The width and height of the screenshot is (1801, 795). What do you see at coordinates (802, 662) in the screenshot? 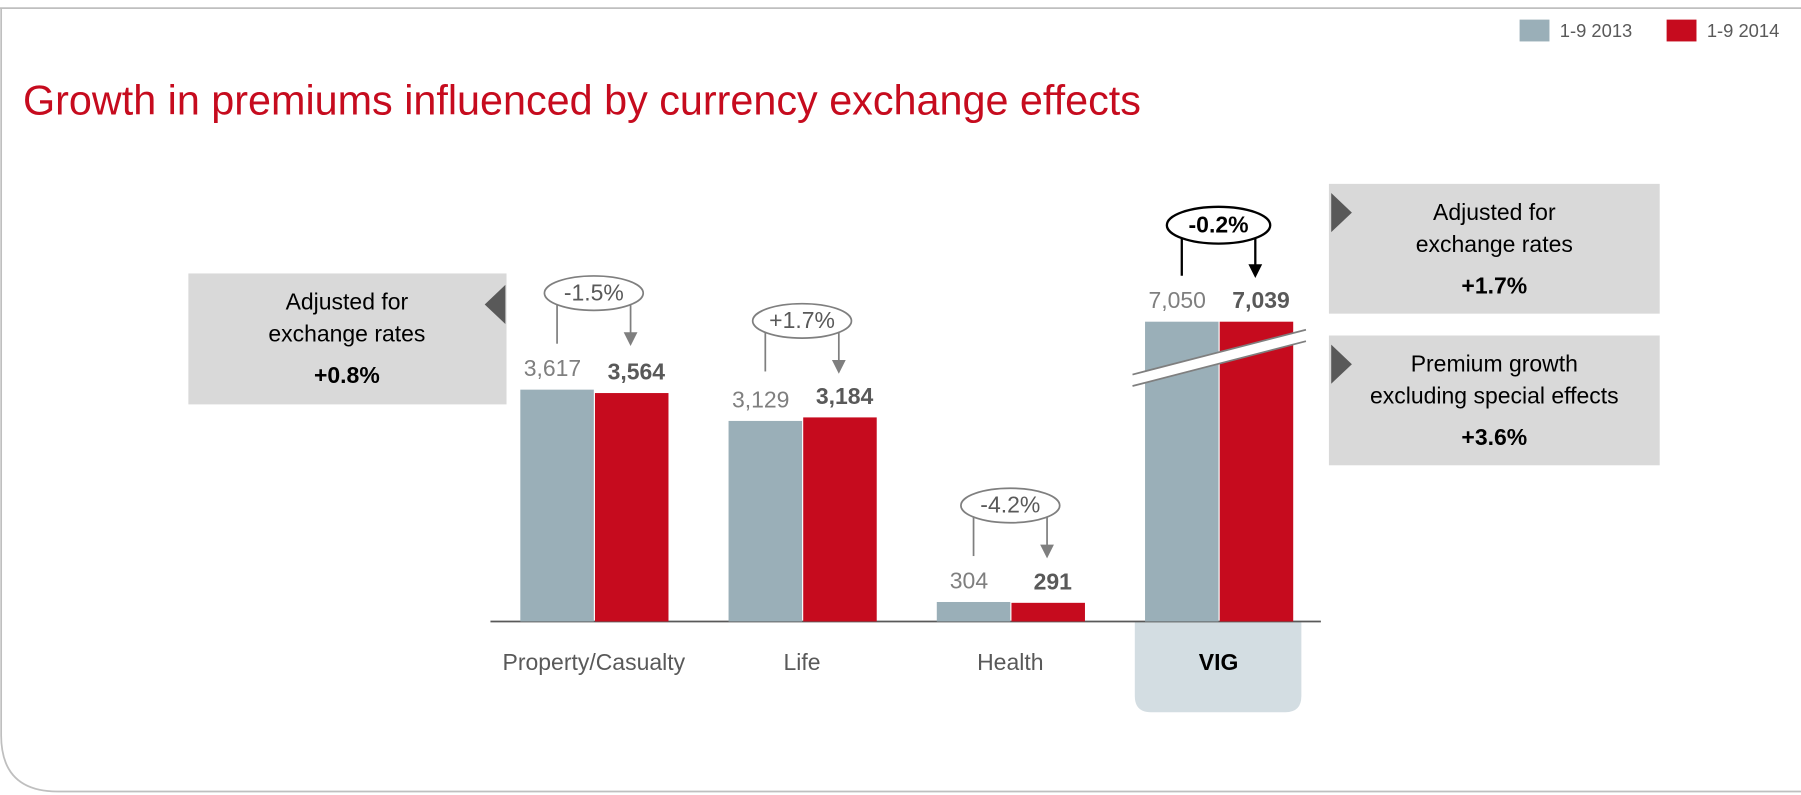
I see `x-tick-label: Life` at bounding box center [802, 662].